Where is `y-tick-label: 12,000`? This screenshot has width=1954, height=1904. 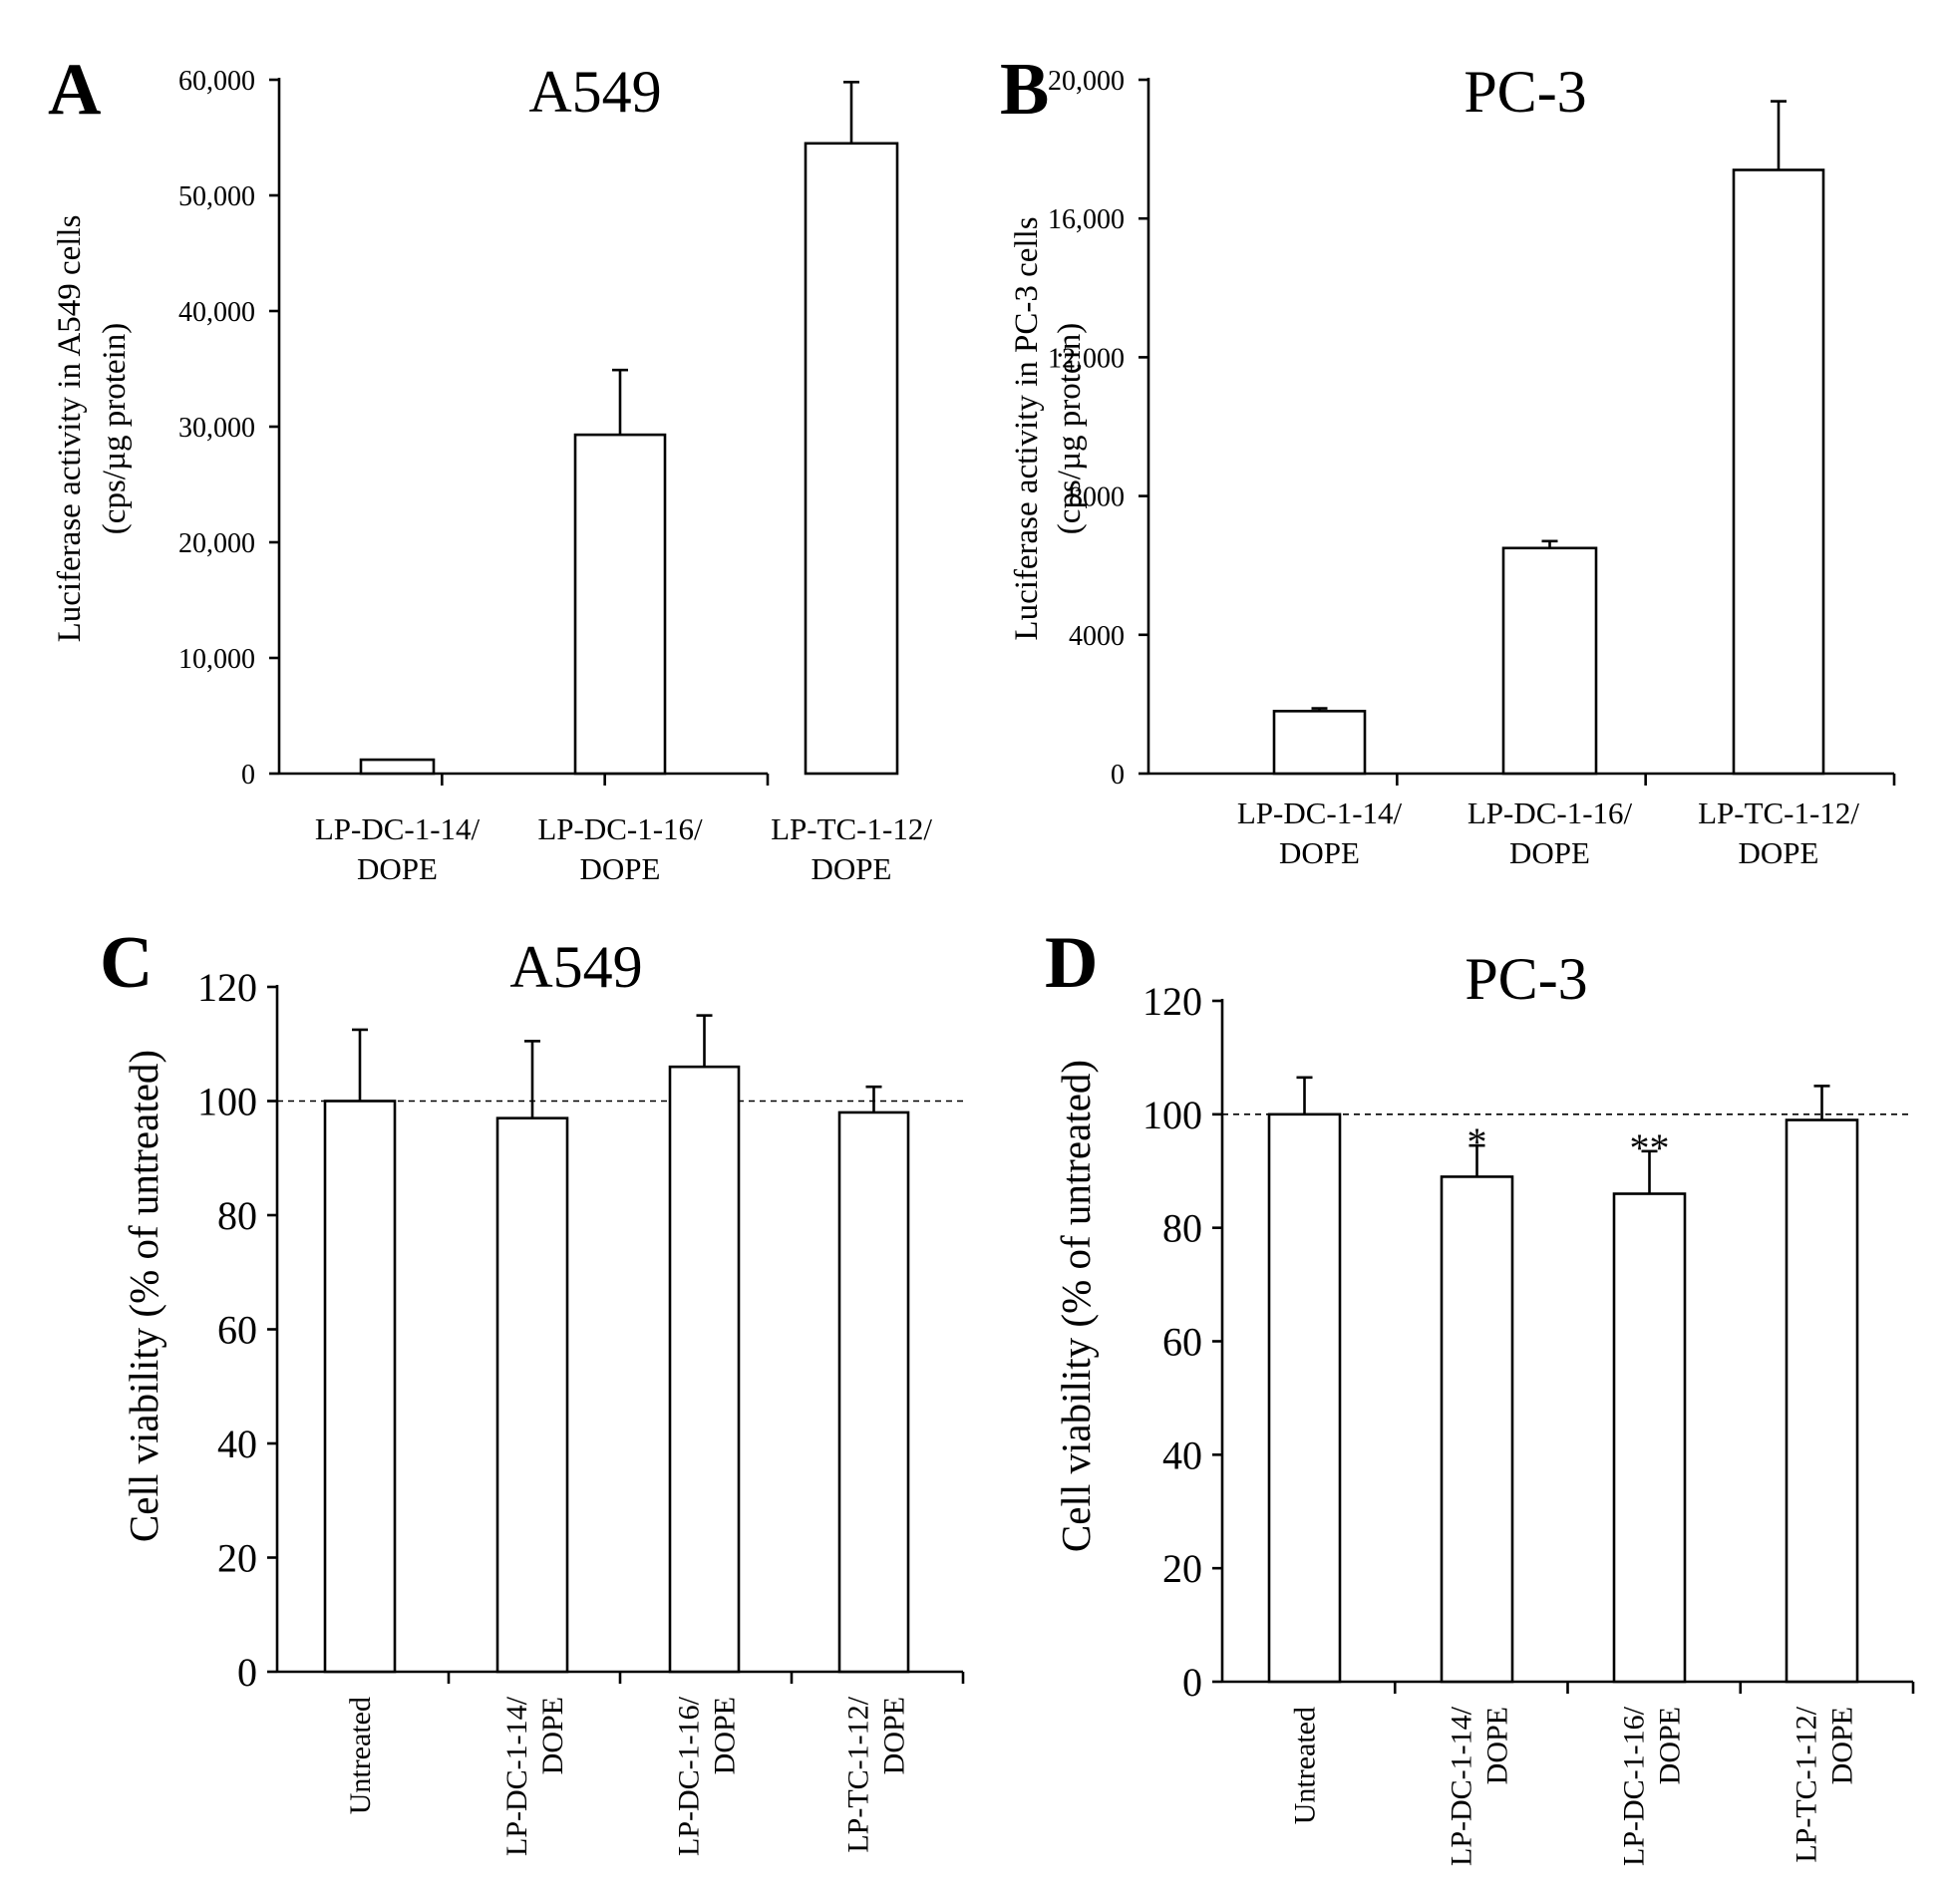
y-tick-label: 12,000 is located at coordinates (1086, 358).